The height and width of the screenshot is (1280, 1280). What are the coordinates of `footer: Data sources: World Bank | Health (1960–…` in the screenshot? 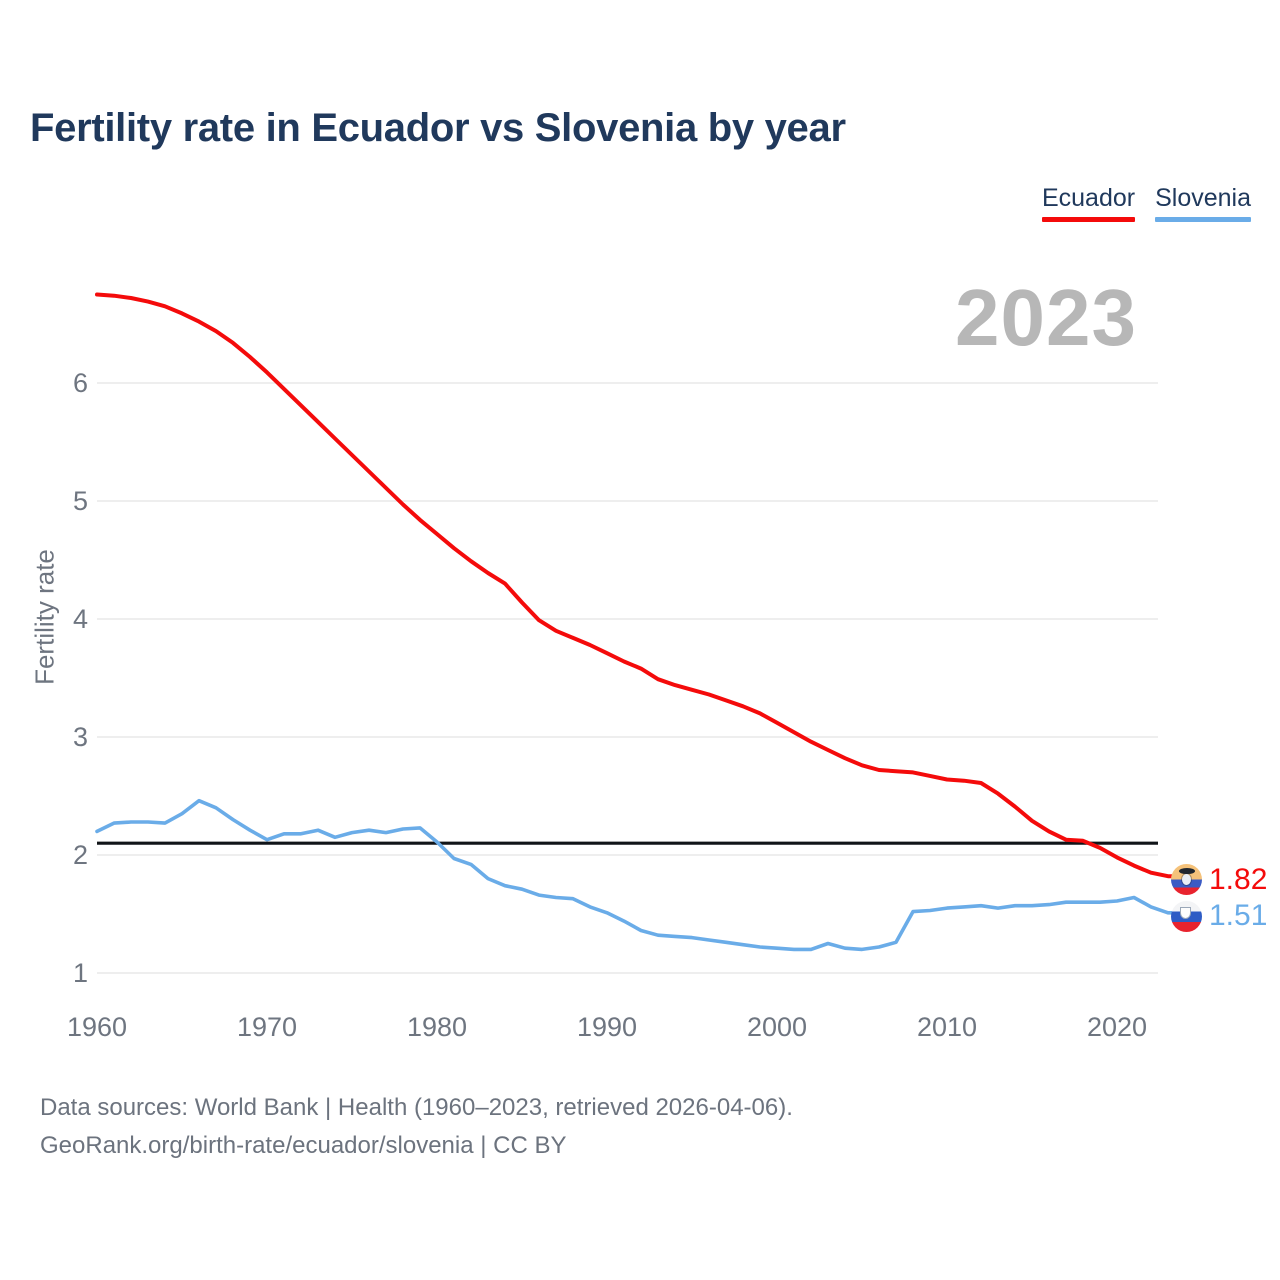 It's located at (416, 1127).